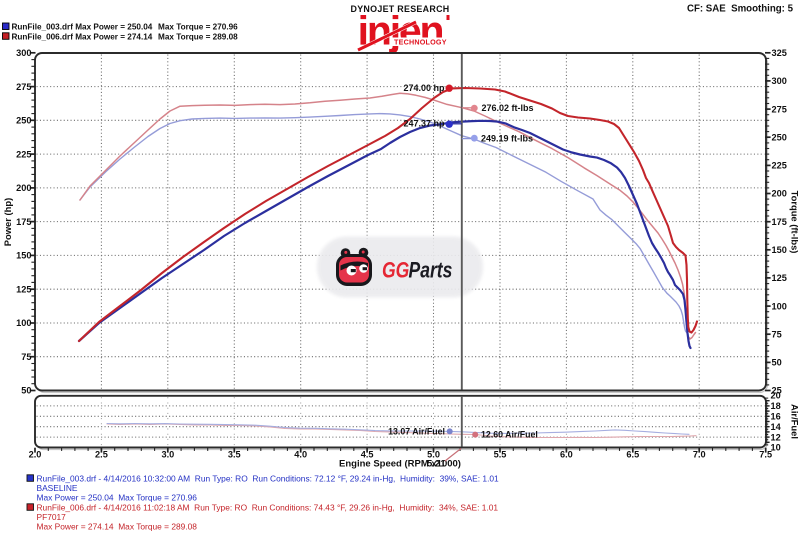 Image resolution: width=800 pixels, height=535 pixels. What do you see at coordinates (117, 527) in the screenshot?
I see `svg-text:Max Power = 274.14 Max Torque: Max Power = 274.14 Max Torque = 289.08` at bounding box center [117, 527].